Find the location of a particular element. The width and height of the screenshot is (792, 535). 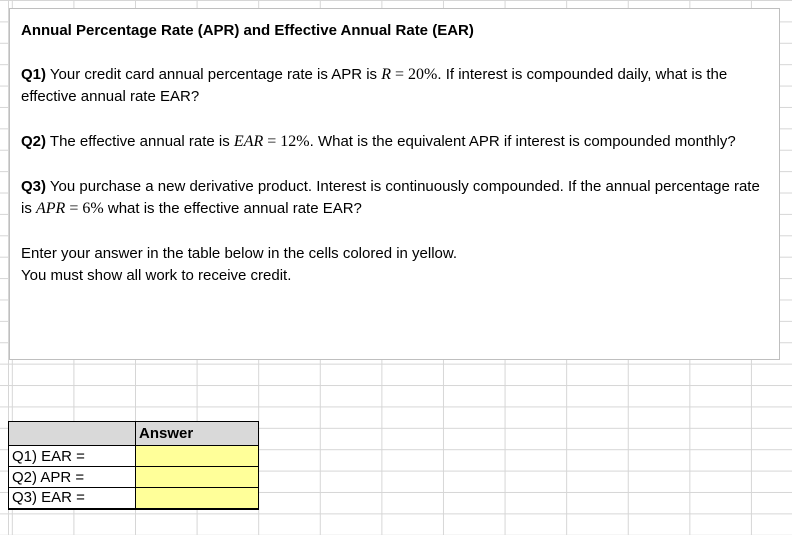

answer-row-label-q2: Q2) APR = is located at coordinates (72, 477).